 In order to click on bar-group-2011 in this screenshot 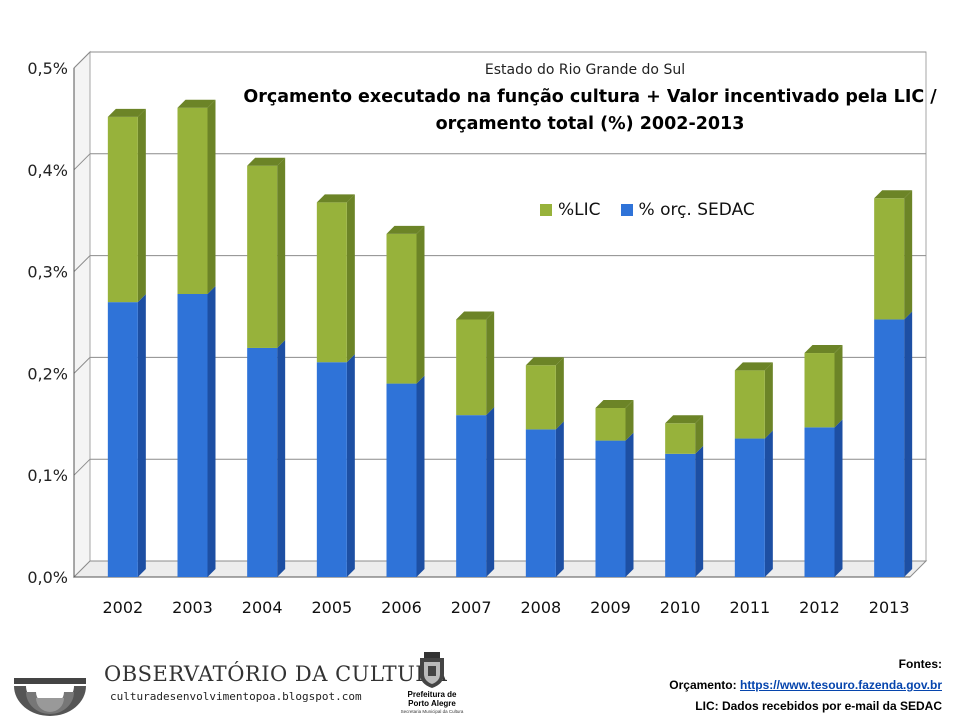, I will do `click(753, 469)`.